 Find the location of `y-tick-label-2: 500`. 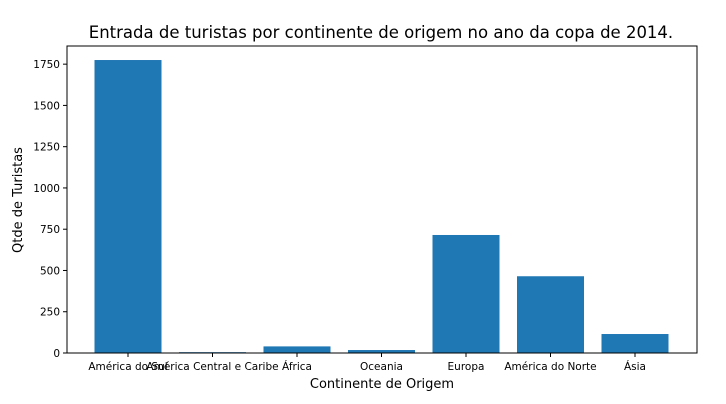

y-tick-label-2: 500 is located at coordinates (50, 271).